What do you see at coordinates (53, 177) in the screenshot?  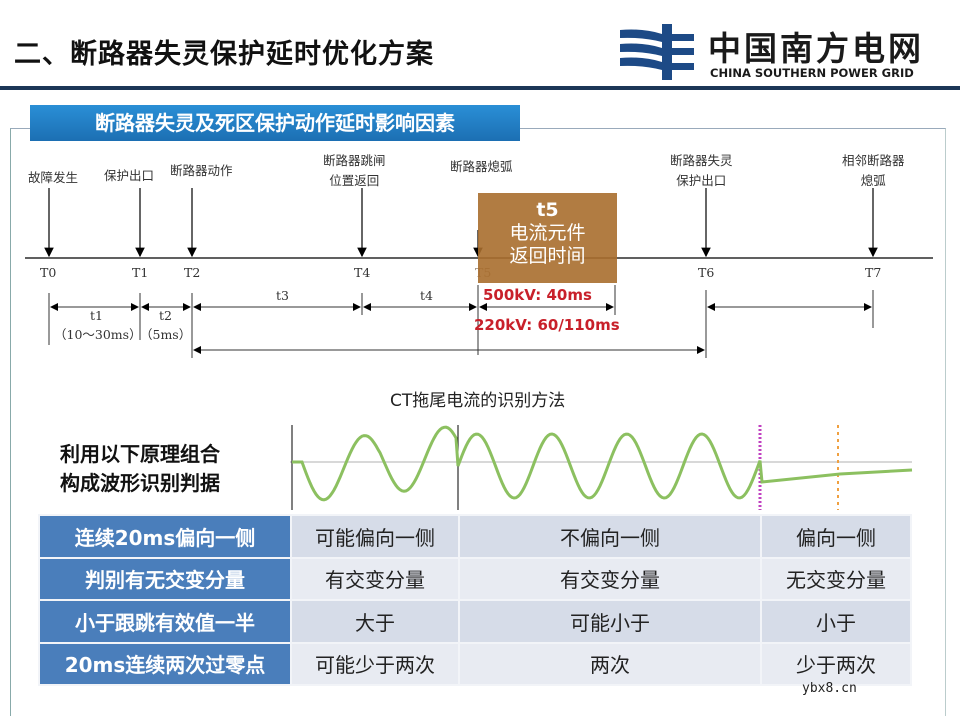 I see `event-label: 故障发生` at bounding box center [53, 177].